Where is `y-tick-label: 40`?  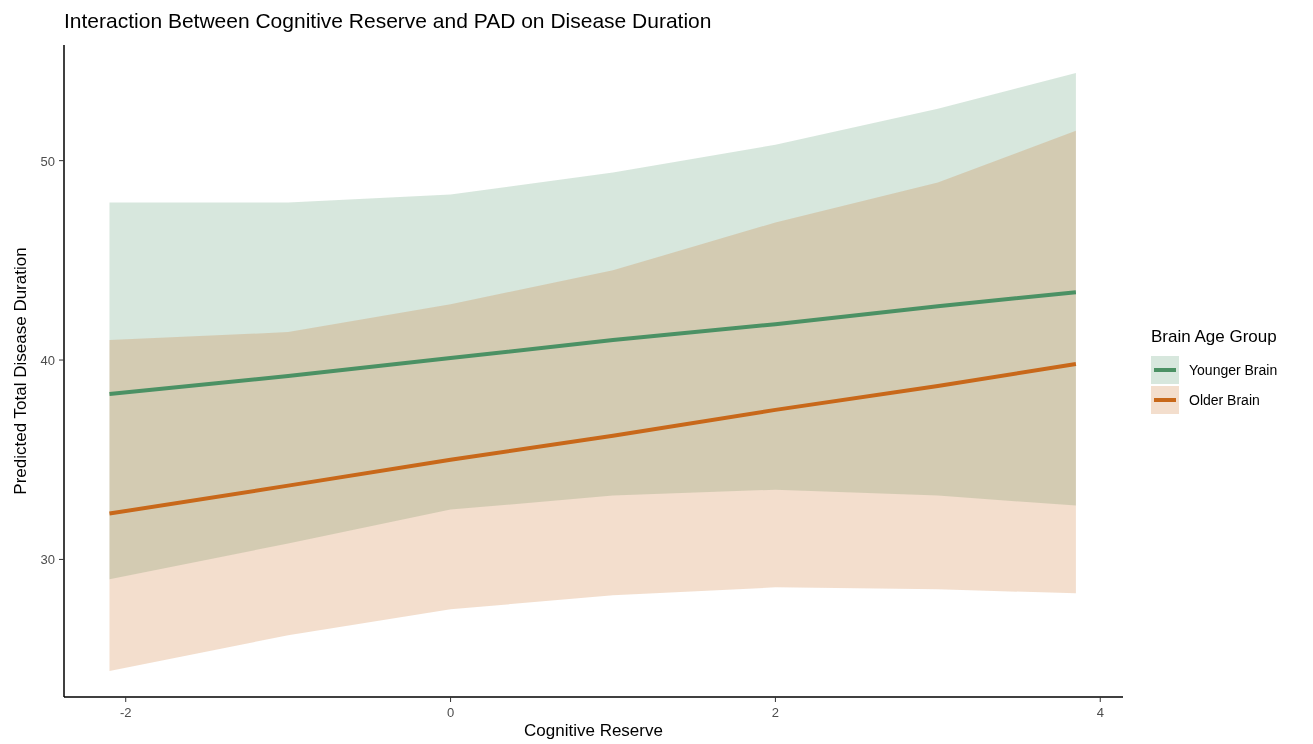 y-tick-label: 40 is located at coordinates (47, 361).